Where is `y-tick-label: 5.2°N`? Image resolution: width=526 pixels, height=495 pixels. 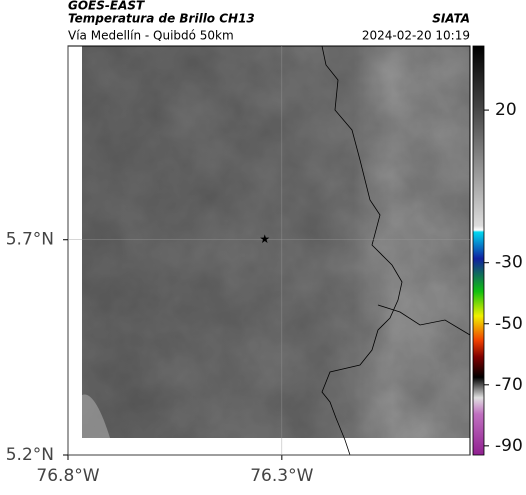 y-tick-label: 5.2°N is located at coordinates (30, 455).